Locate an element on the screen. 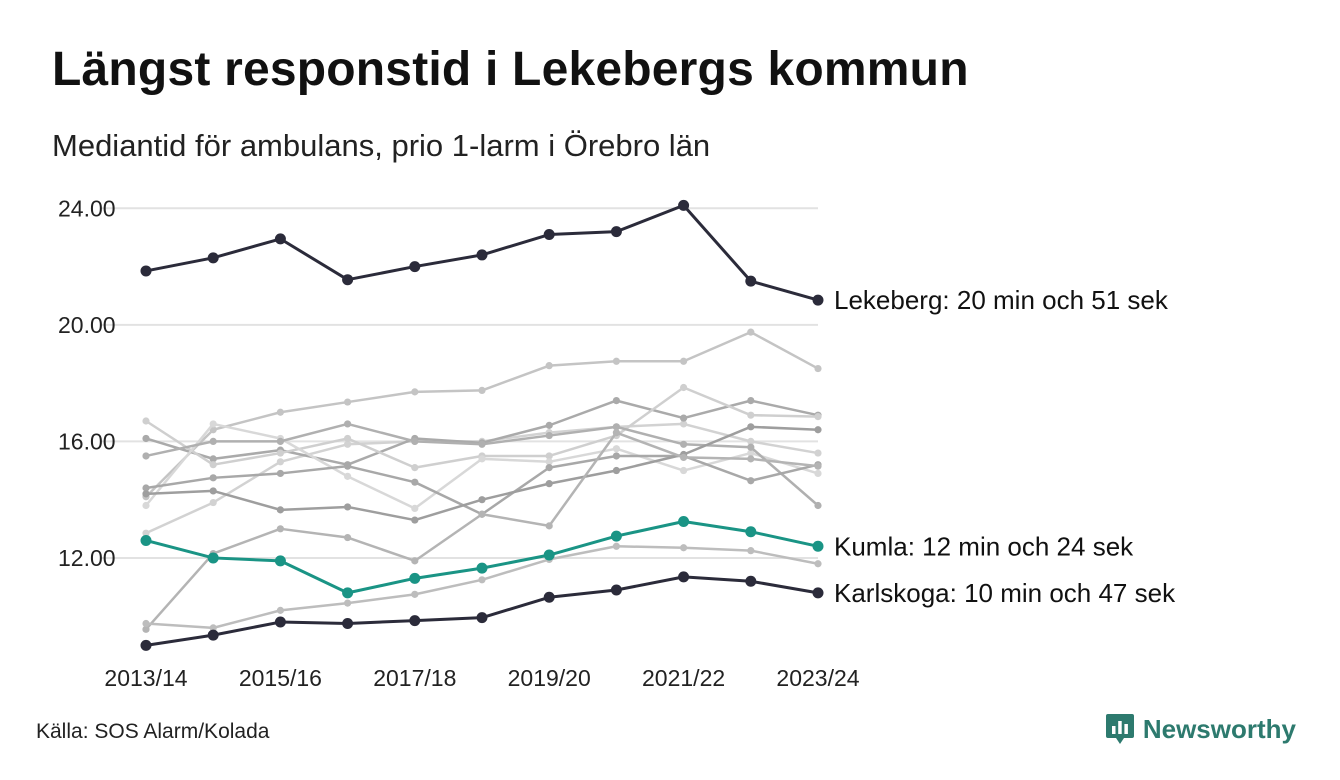 The height and width of the screenshot is (780, 1340). x-tick-label: 2023/24 is located at coordinates (817, 678).